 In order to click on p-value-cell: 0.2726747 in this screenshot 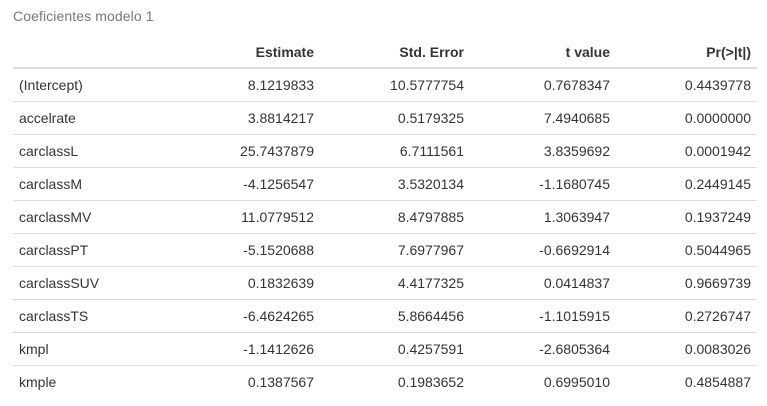, I will do `click(686, 315)`.